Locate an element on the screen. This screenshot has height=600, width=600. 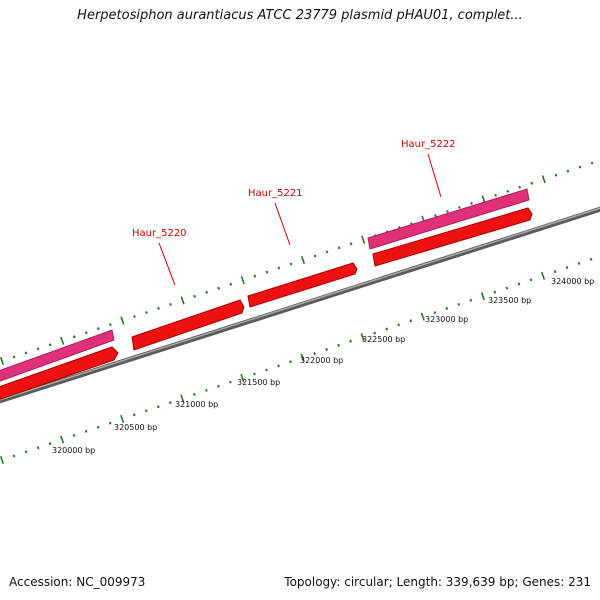
accession-text: Accession: NC_009973 is located at coordinates (77, 582).